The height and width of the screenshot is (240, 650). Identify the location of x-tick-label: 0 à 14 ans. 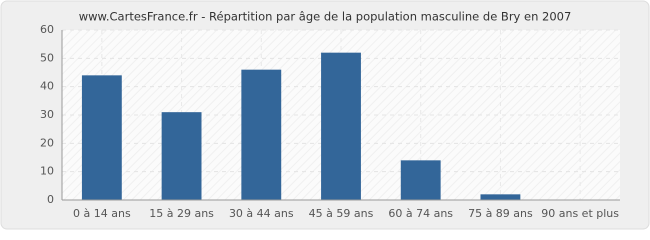
(102, 213).